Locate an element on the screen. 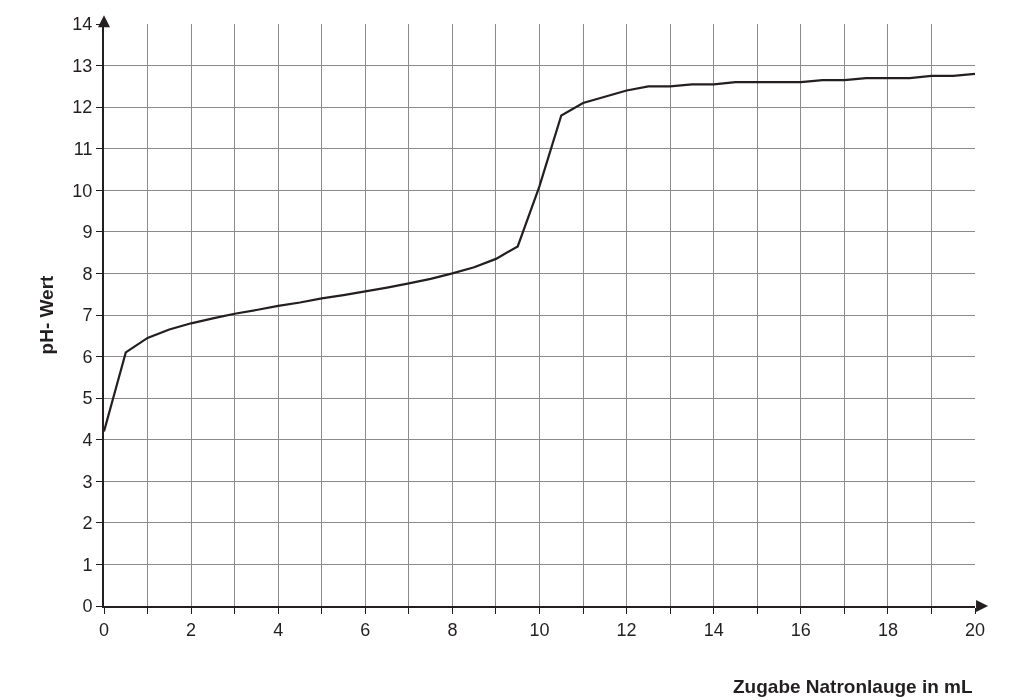 Image resolution: width=1009 pixels, height=700 pixels. x-tick-label: 12 is located at coordinates (626, 629).